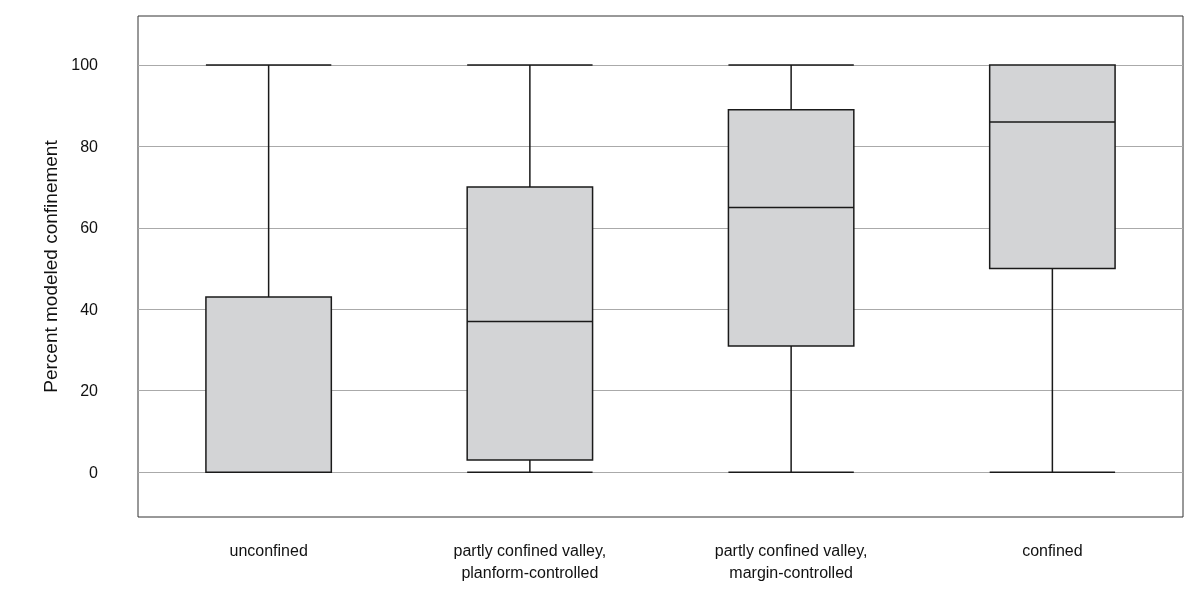  Describe the element at coordinates (268, 550) in the screenshot. I see `x-tick-label: unconfined` at that location.